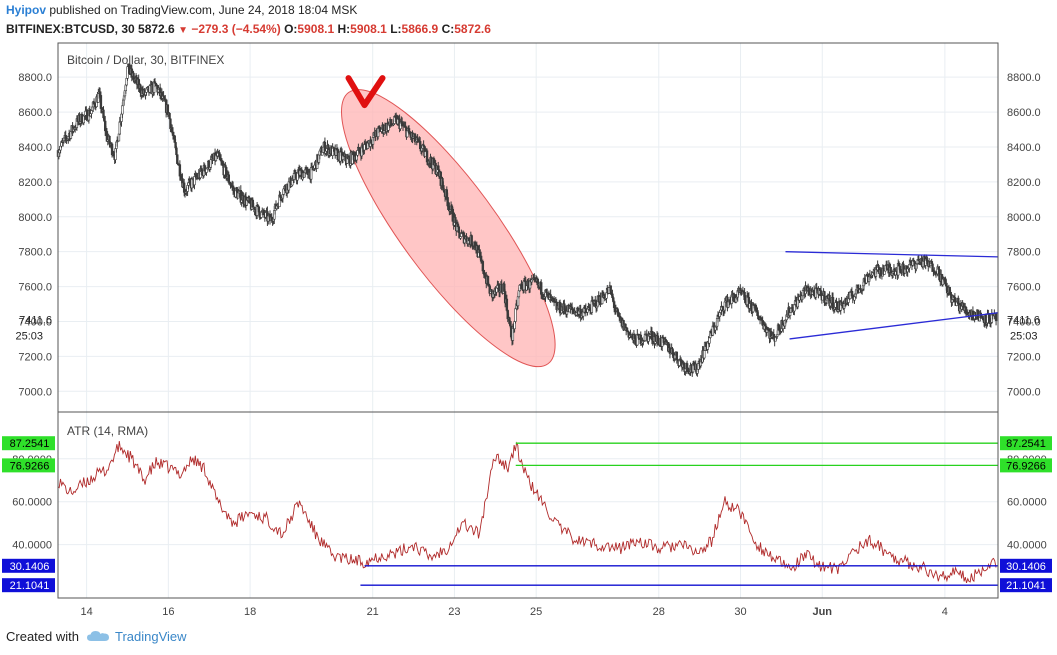 The height and width of the screenshot is (655, 1057). What do you see at coordinates (70, 29) in the screenshot?
I see `symbol-text: BITFINEX:BTCUSD, 30` at bounding box center [70, 29].